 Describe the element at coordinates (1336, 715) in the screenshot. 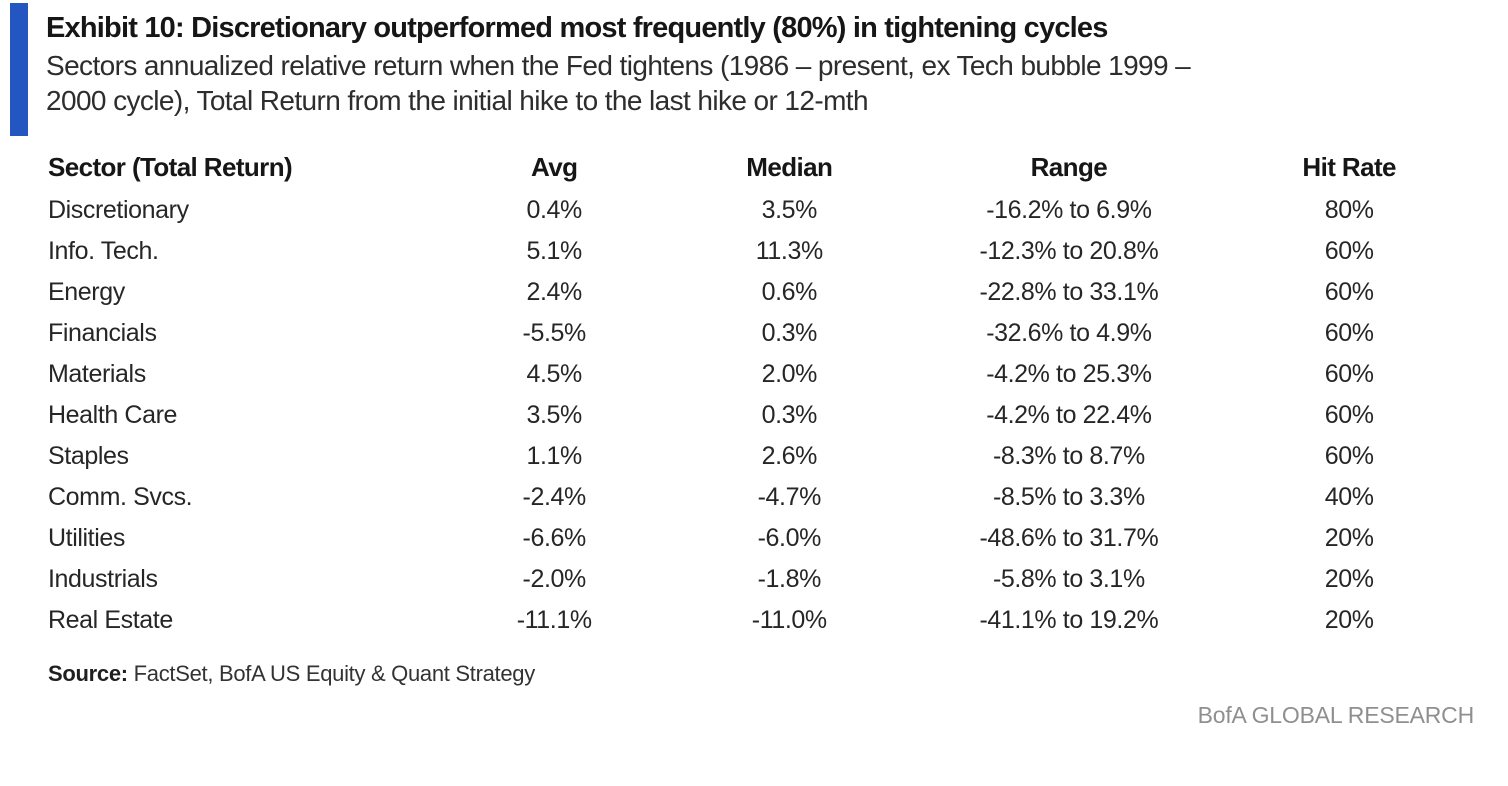

I see `bofa-global-research-brand: BofA GLOBAL RESEARCH` at that location.